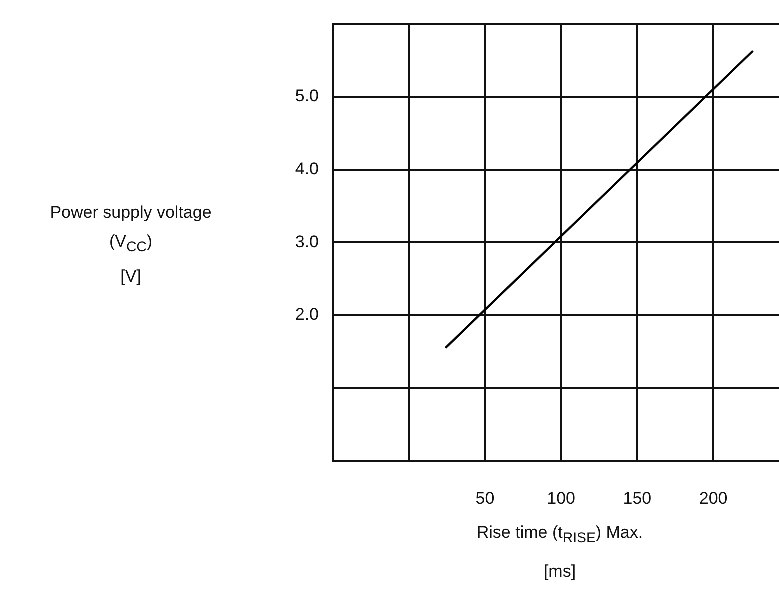 The image size is (779, 590). I want to click on x-tick-label: 50, so click(485, 498).